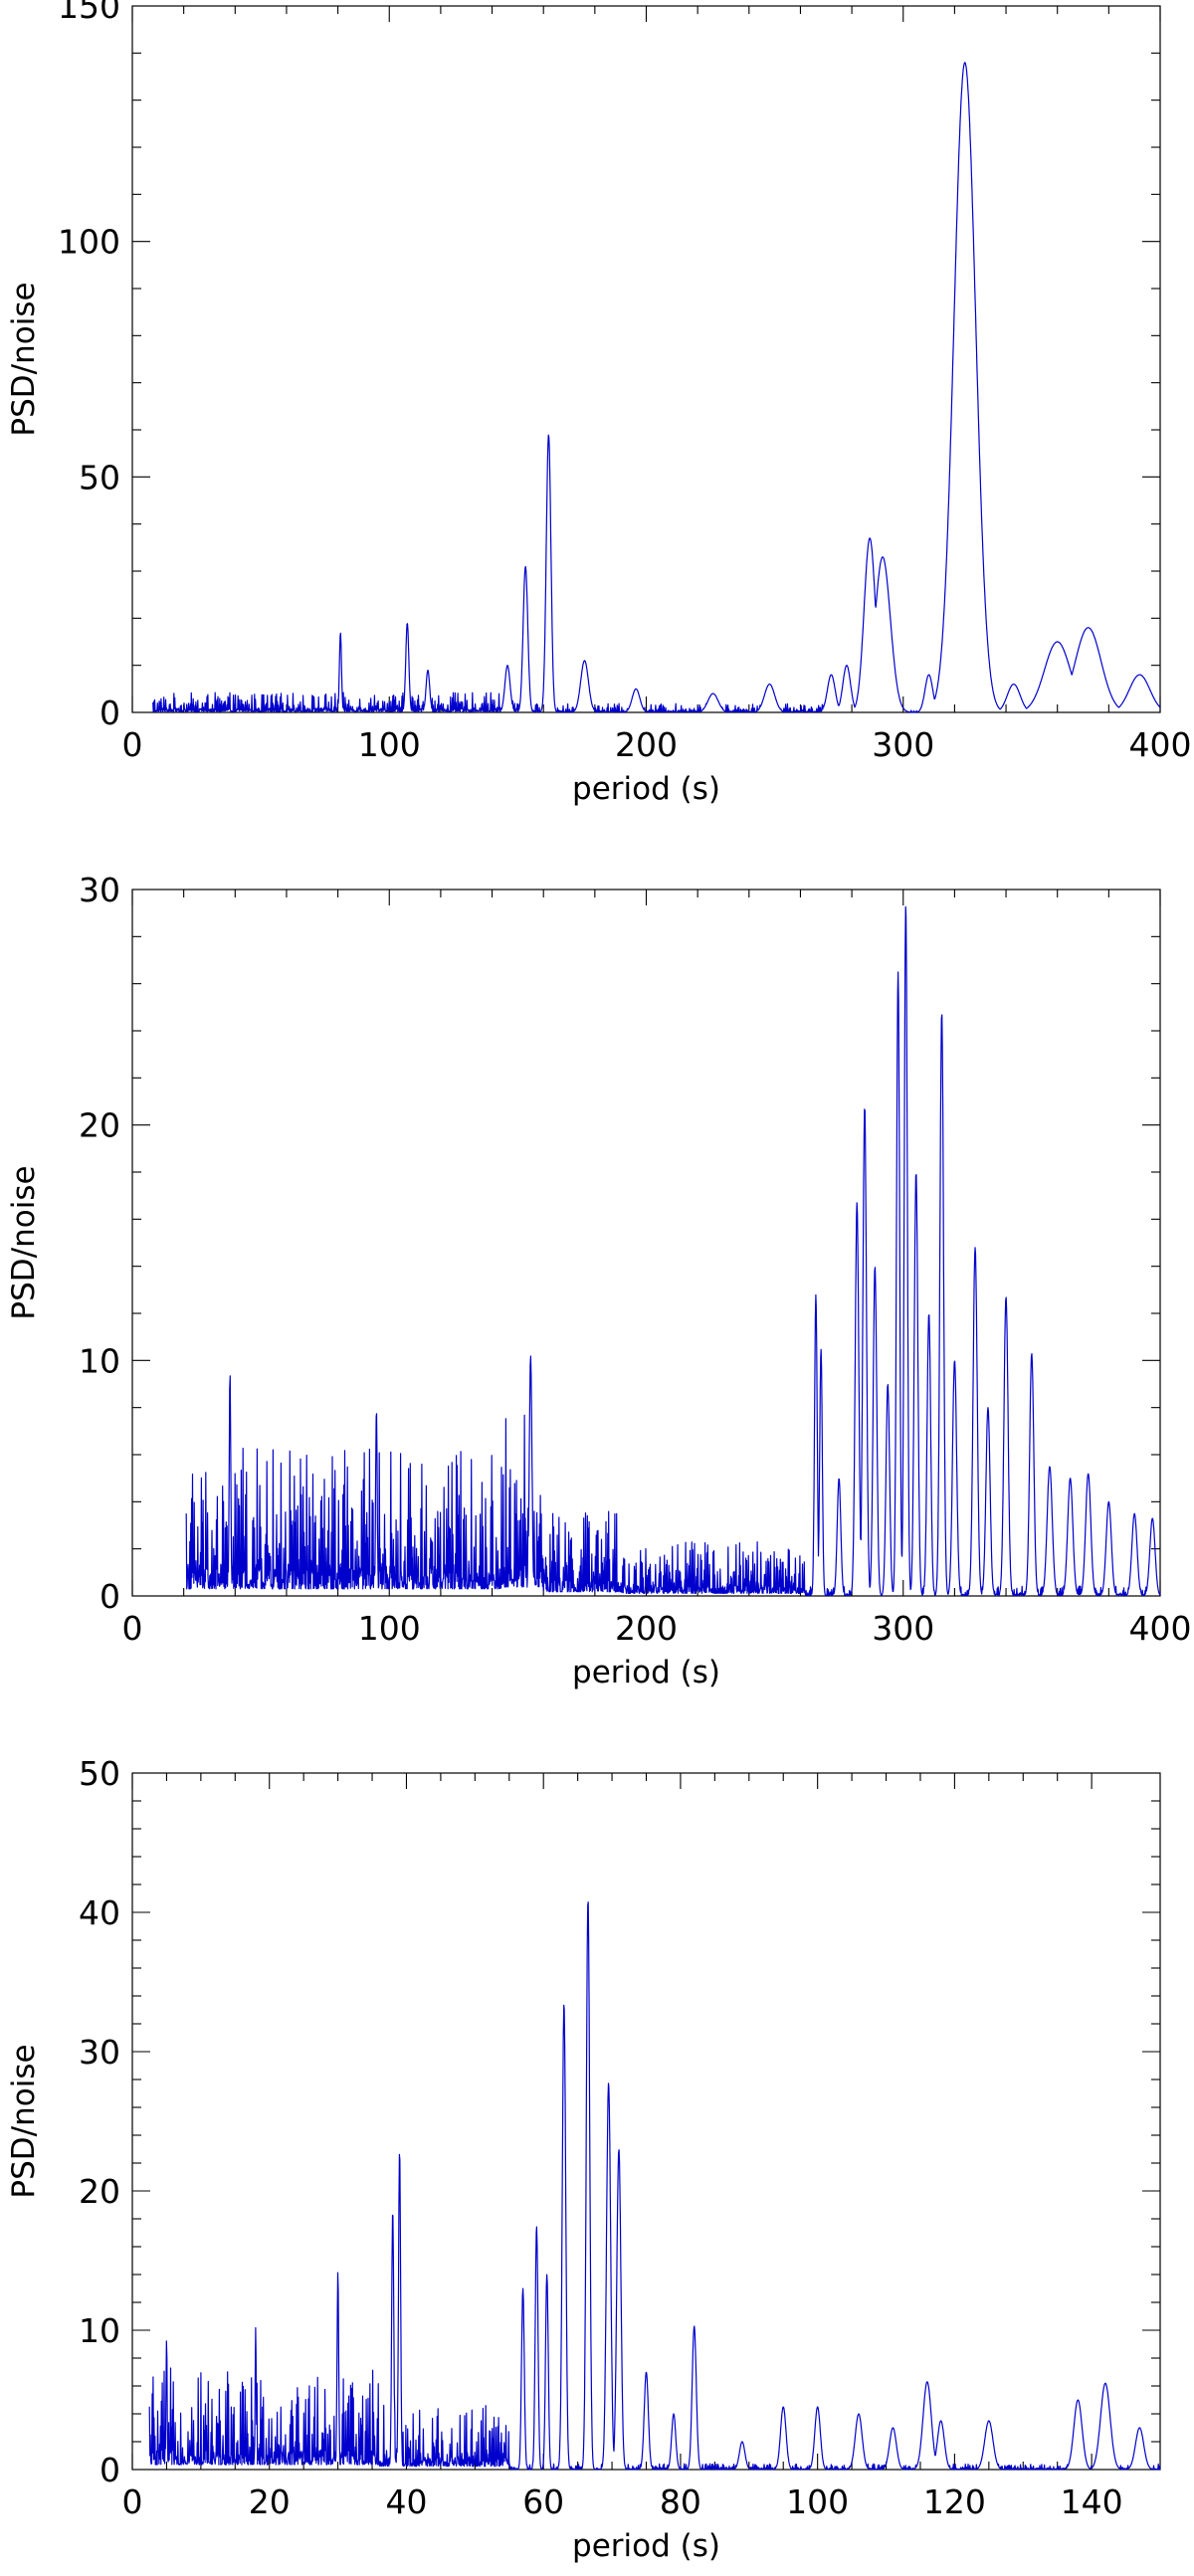 This screenshot has height=2576, width=1194. I want to click on x-tick-label: 20, so click(270, 2501).